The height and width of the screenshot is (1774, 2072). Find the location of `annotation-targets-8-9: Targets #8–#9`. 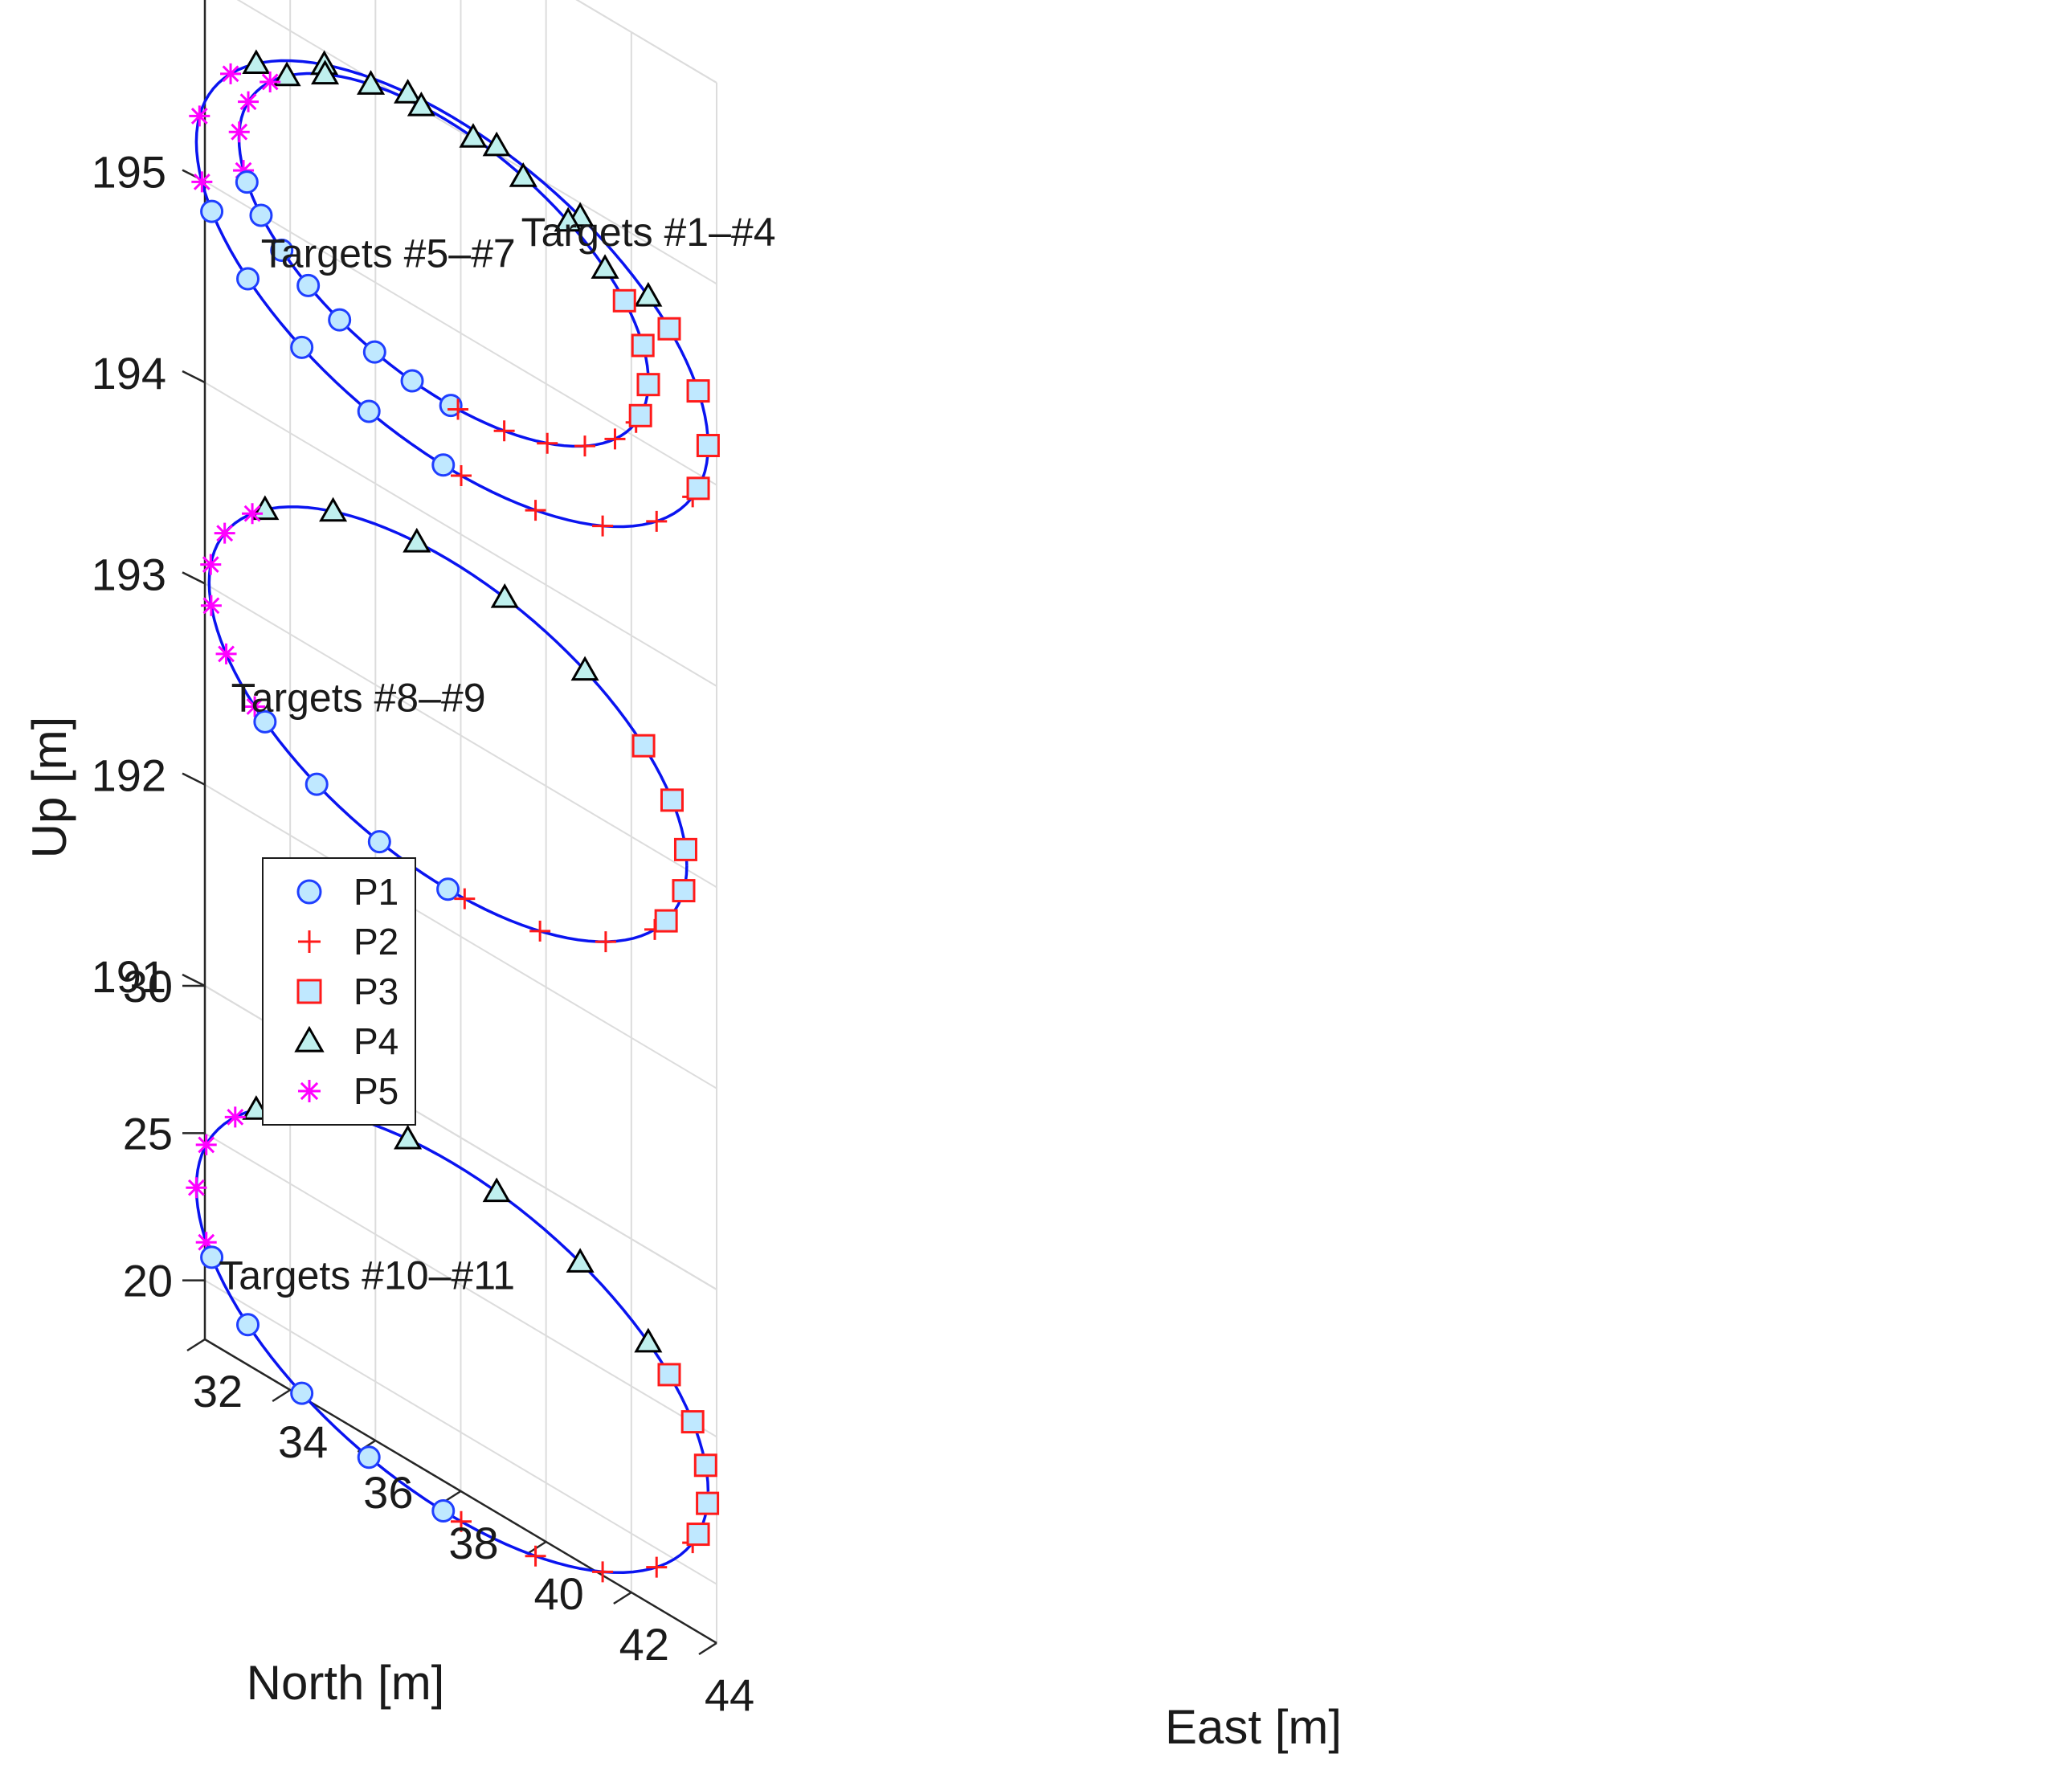

annotation-targets-8-9: Targets #8–#9 is located at coordinates (358, 698).